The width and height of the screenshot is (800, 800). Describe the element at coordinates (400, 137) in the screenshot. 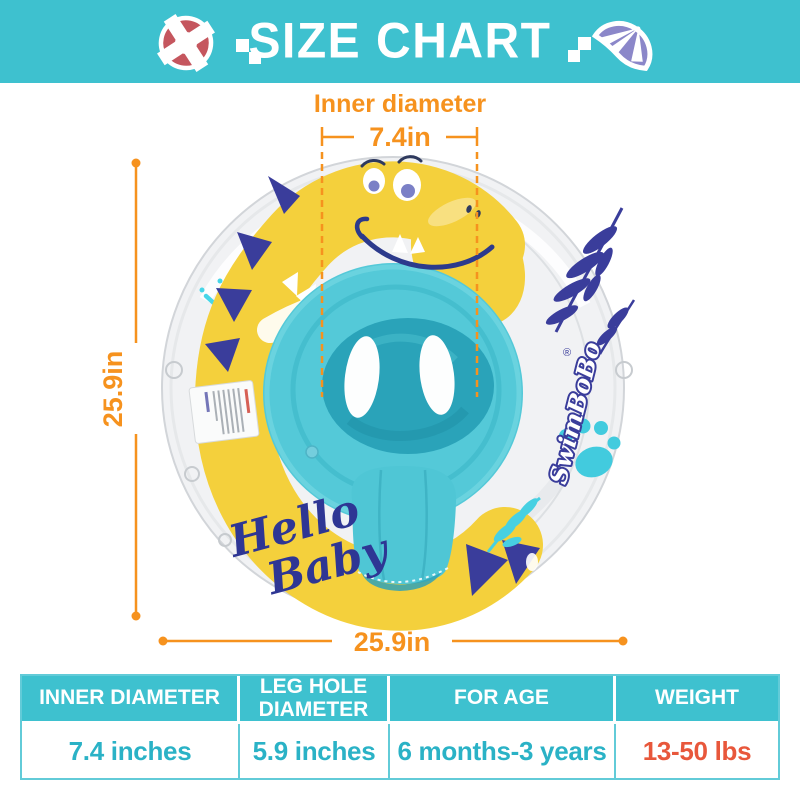

I see `inner-diameter-value: 7.4in` at that location.